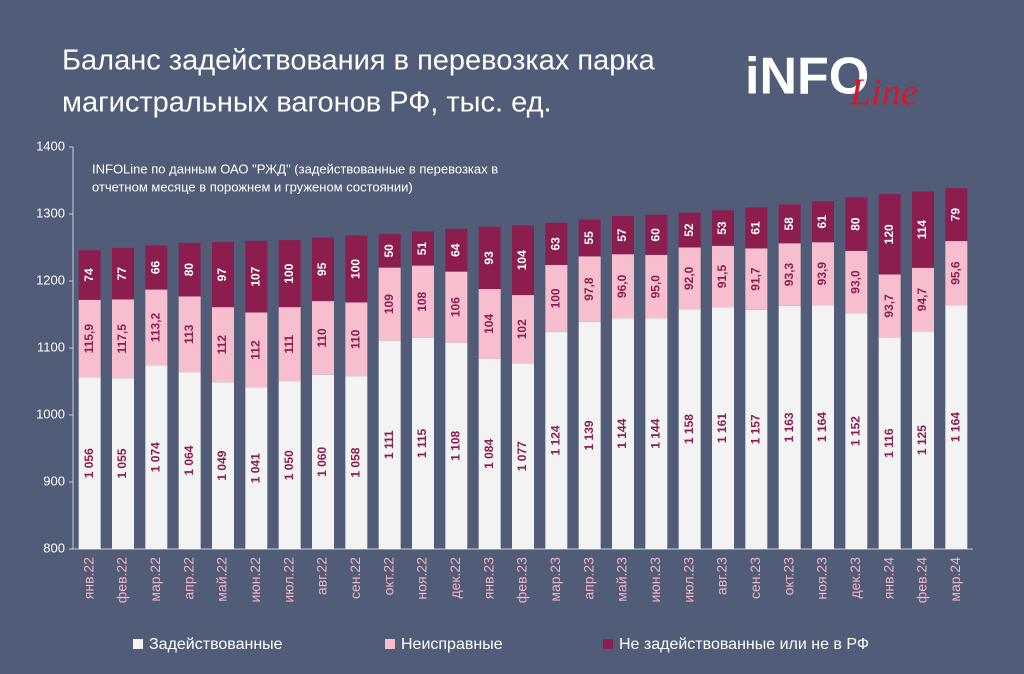 This screenshot has height=674, width=1024. Describe the element at coordinates (189, 334) in the screenshot. I see `value-label: 113` at that location.